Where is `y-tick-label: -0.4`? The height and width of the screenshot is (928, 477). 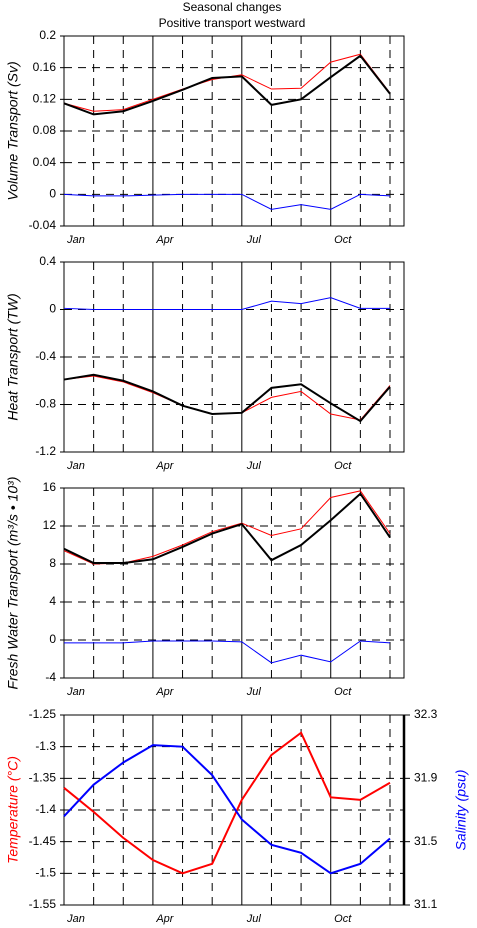 y-tick-label: -0.4 is located at coordinates (45, 356).